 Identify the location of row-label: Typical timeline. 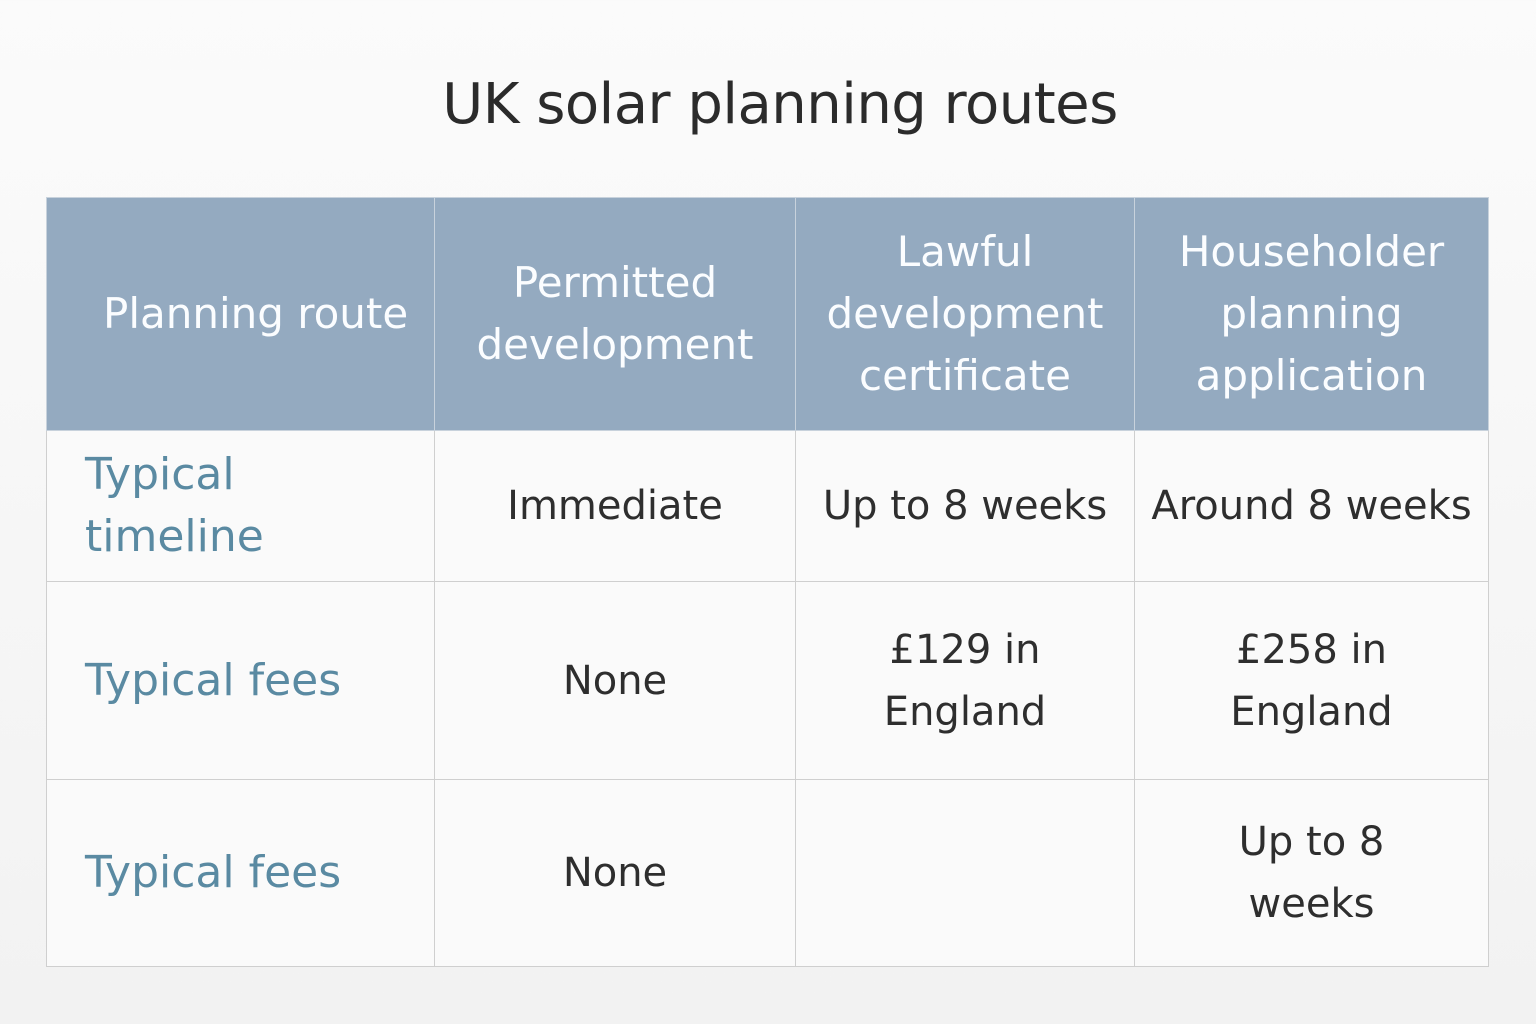
(240, 506).